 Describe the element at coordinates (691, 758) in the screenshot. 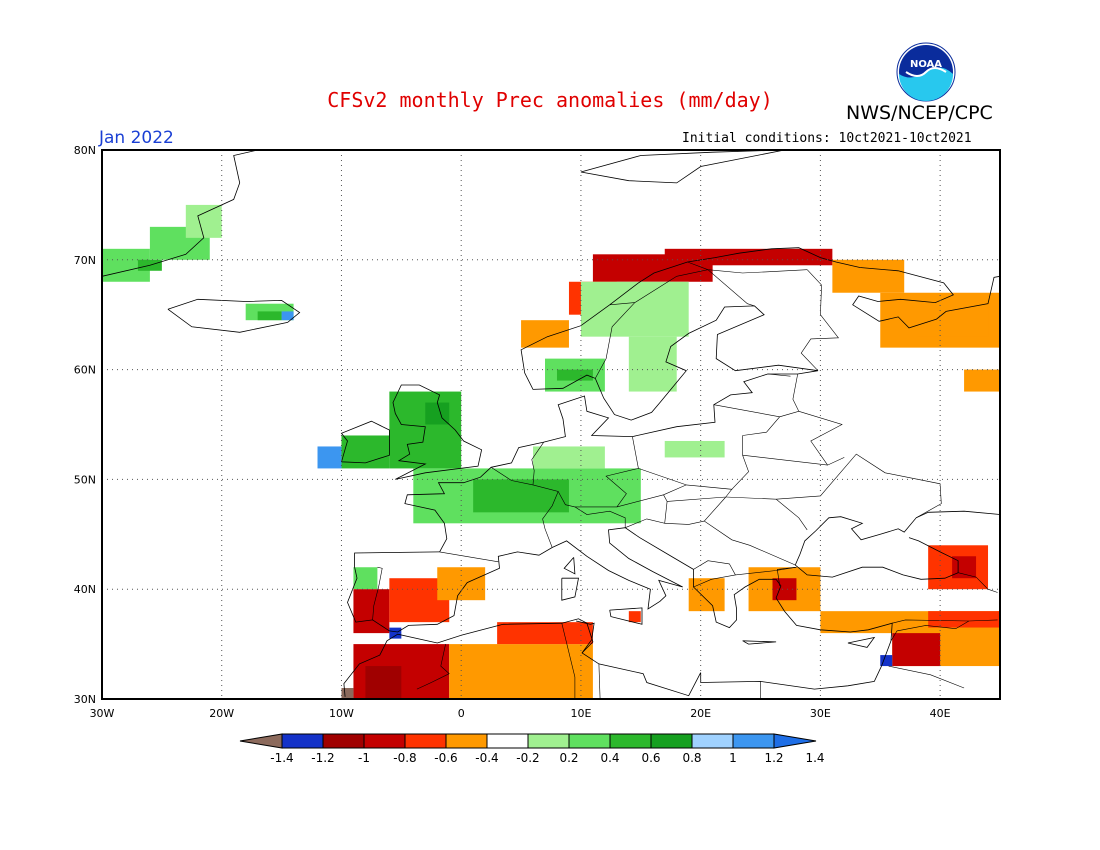

I see `legend-tick-label: 0.8` at that location.